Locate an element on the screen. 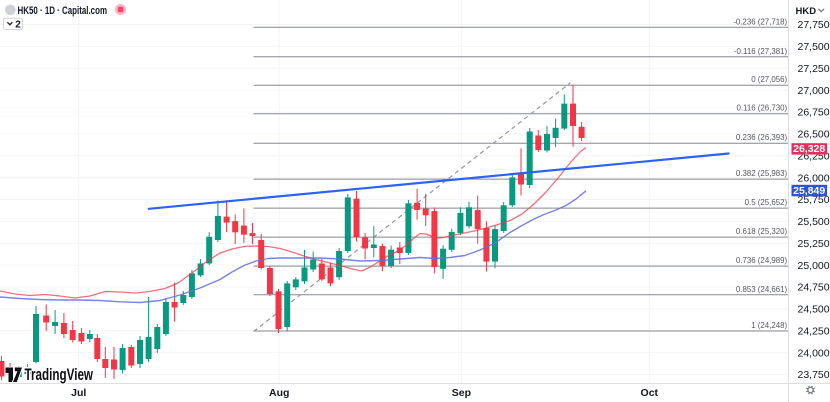  svg-text: 0 (27,056) is located at coordinates (769, 79).